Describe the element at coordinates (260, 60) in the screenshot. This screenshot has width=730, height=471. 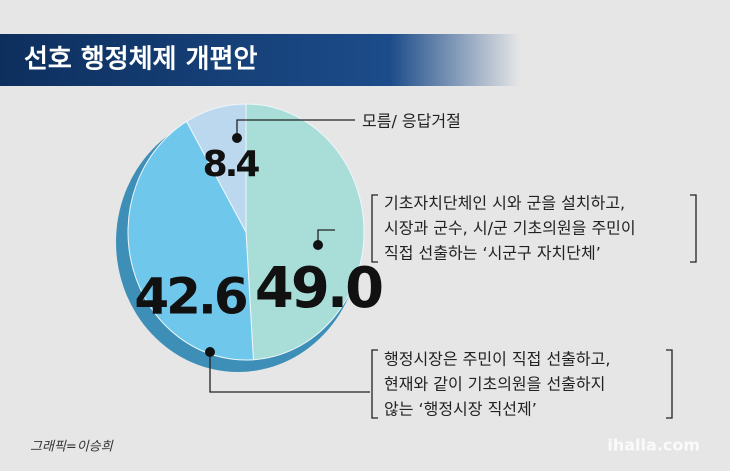
I see `title-bar` at that location.